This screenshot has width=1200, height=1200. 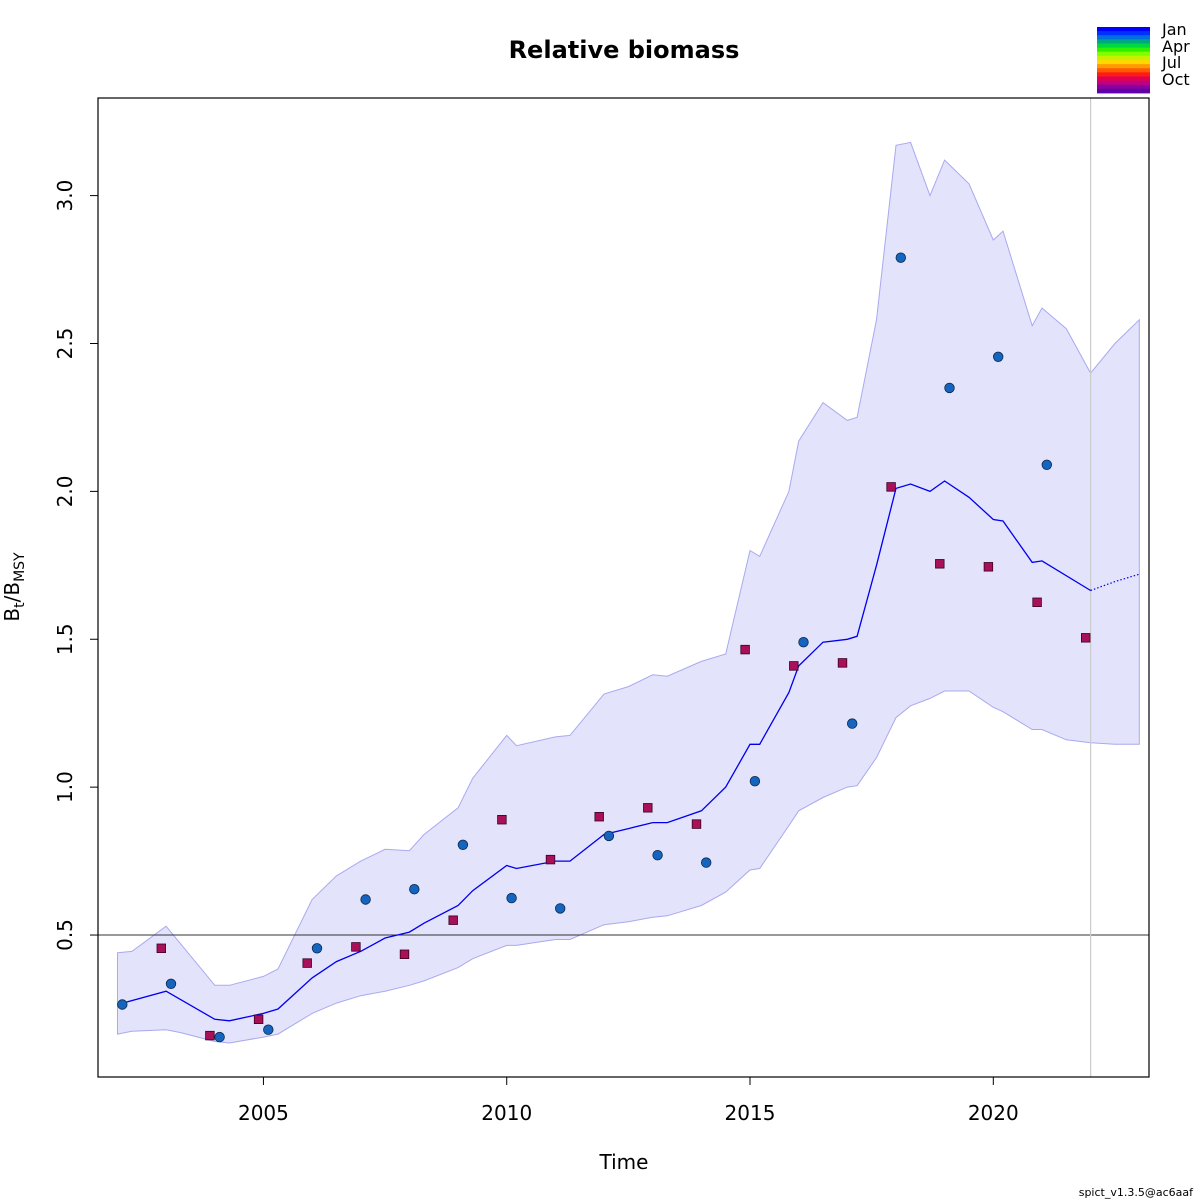 I want to click on x-tick-label: 2020, so click(x=993, y=1113).